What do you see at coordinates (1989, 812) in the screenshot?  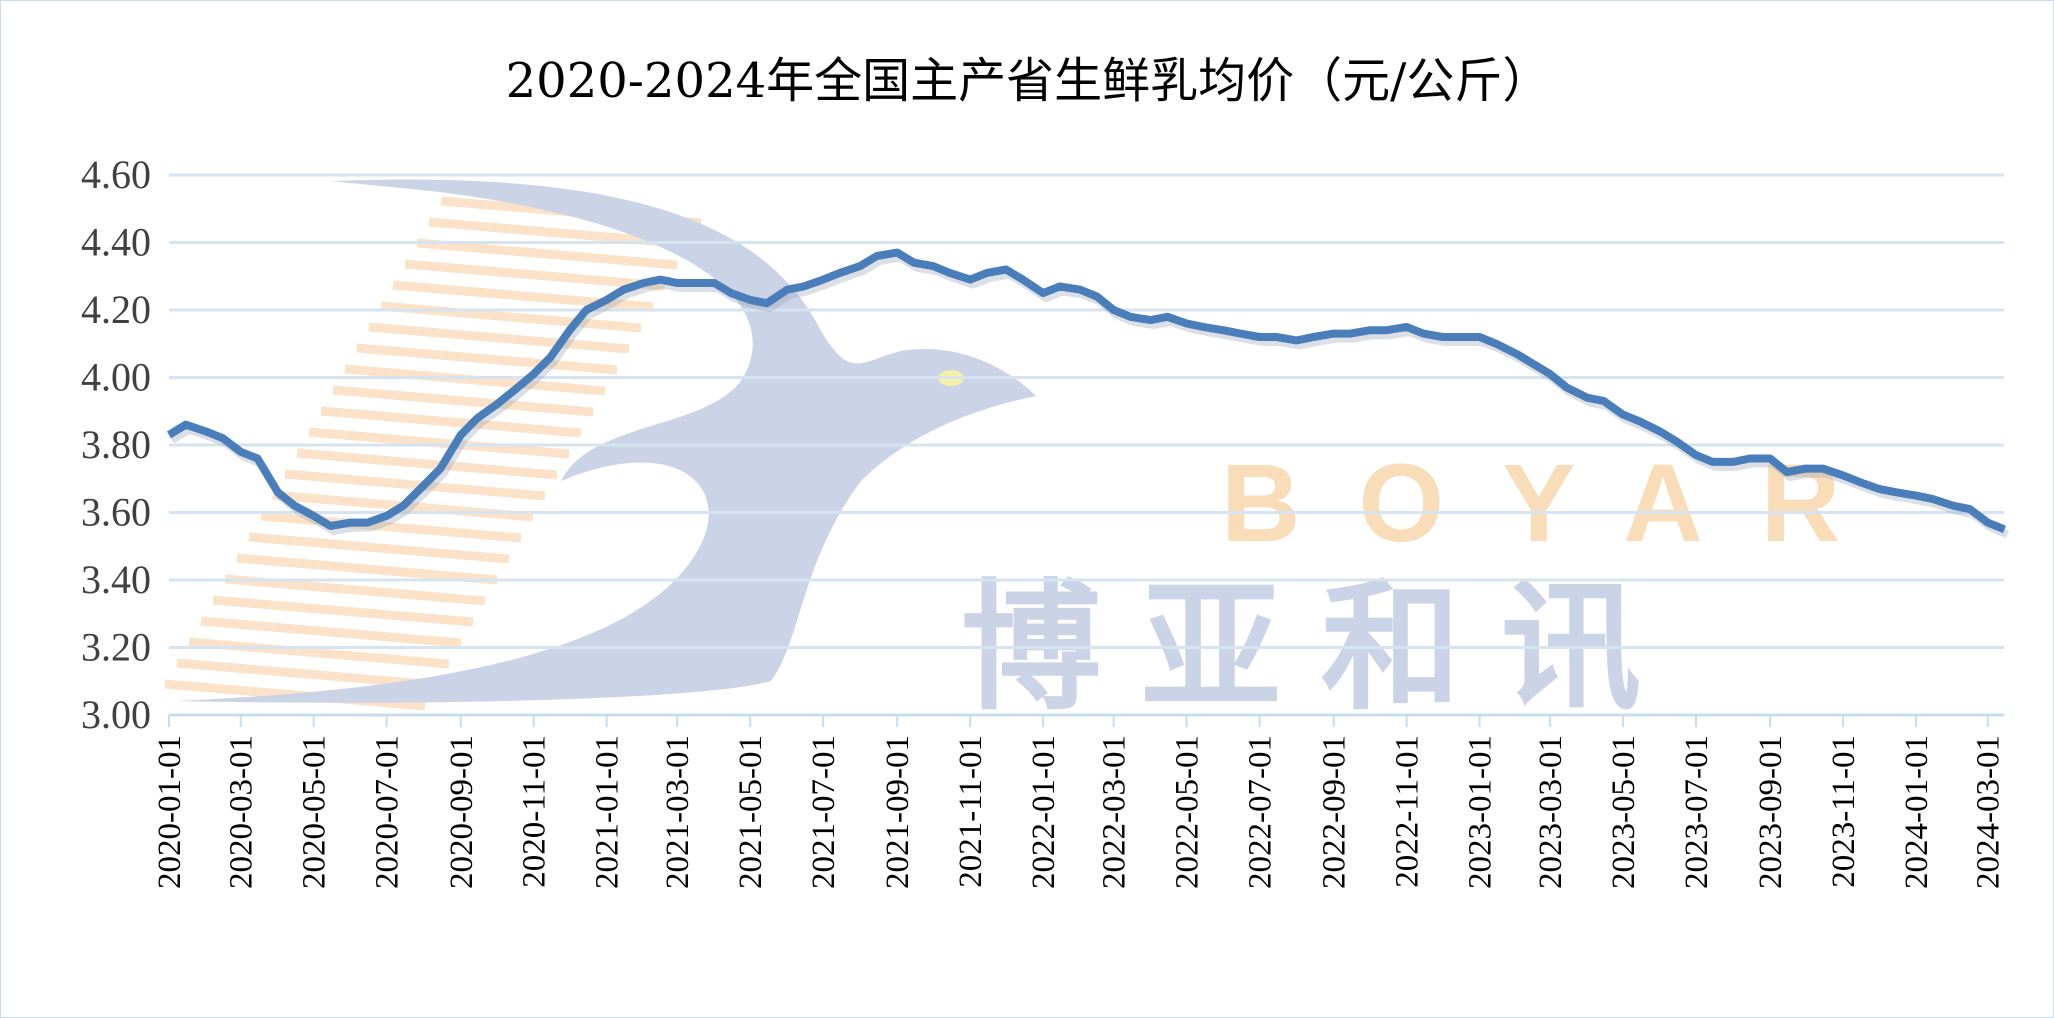 I see `x-tick-label: 2024-03-01` at bounding box center [1989, 812].